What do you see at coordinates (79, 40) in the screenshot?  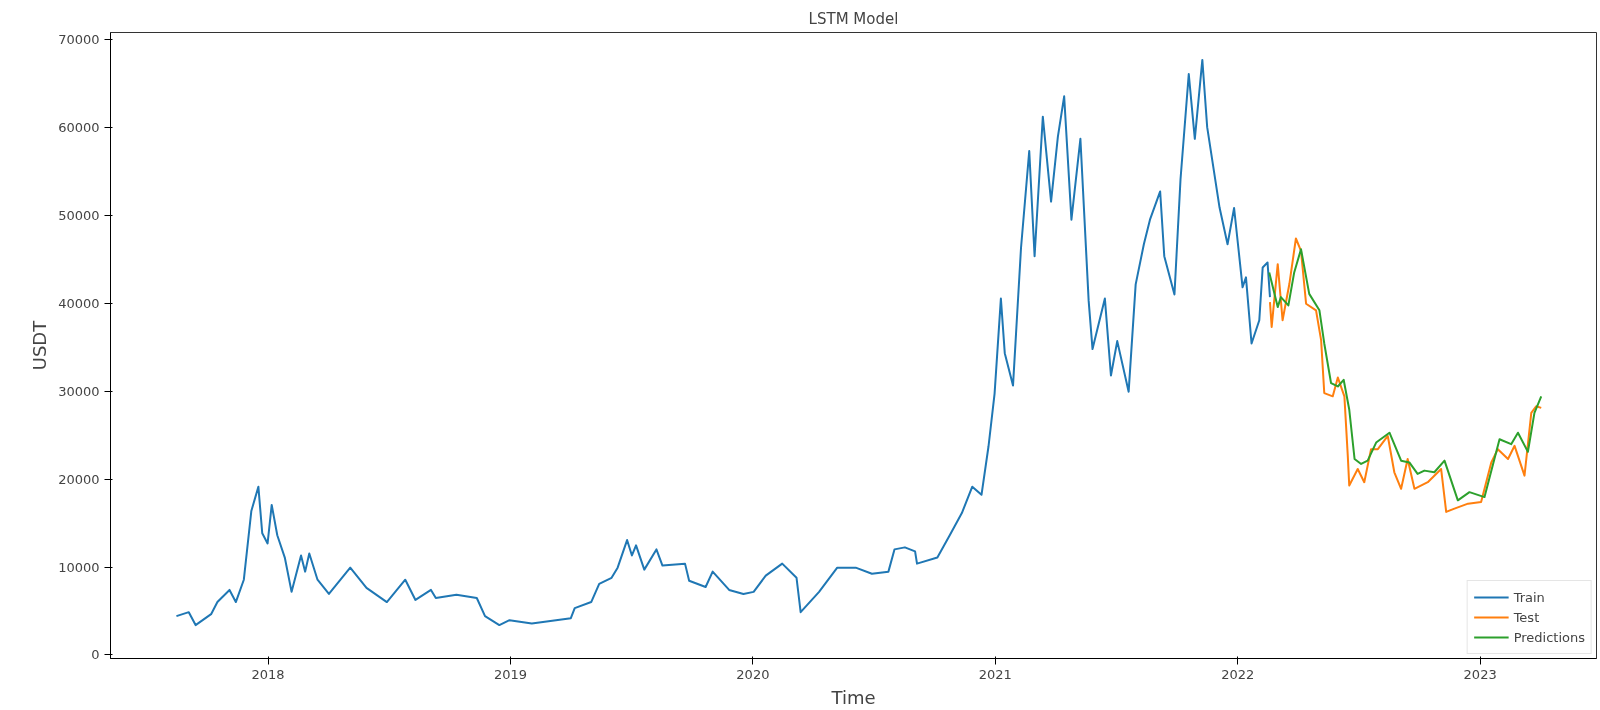 I see `y-tick-label: 70000` at bounding box center [79, 40].